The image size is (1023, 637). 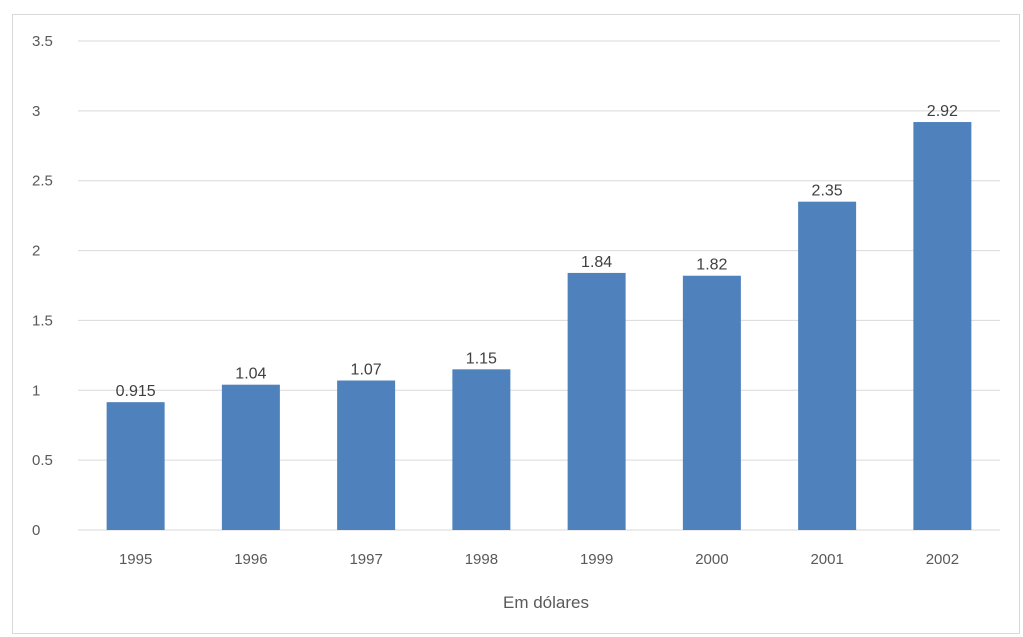 What do you see at coordinates (596, 559) in the screenshot?
I see `x-tick-label-1999: 1999` at bounding box center [596, 559].